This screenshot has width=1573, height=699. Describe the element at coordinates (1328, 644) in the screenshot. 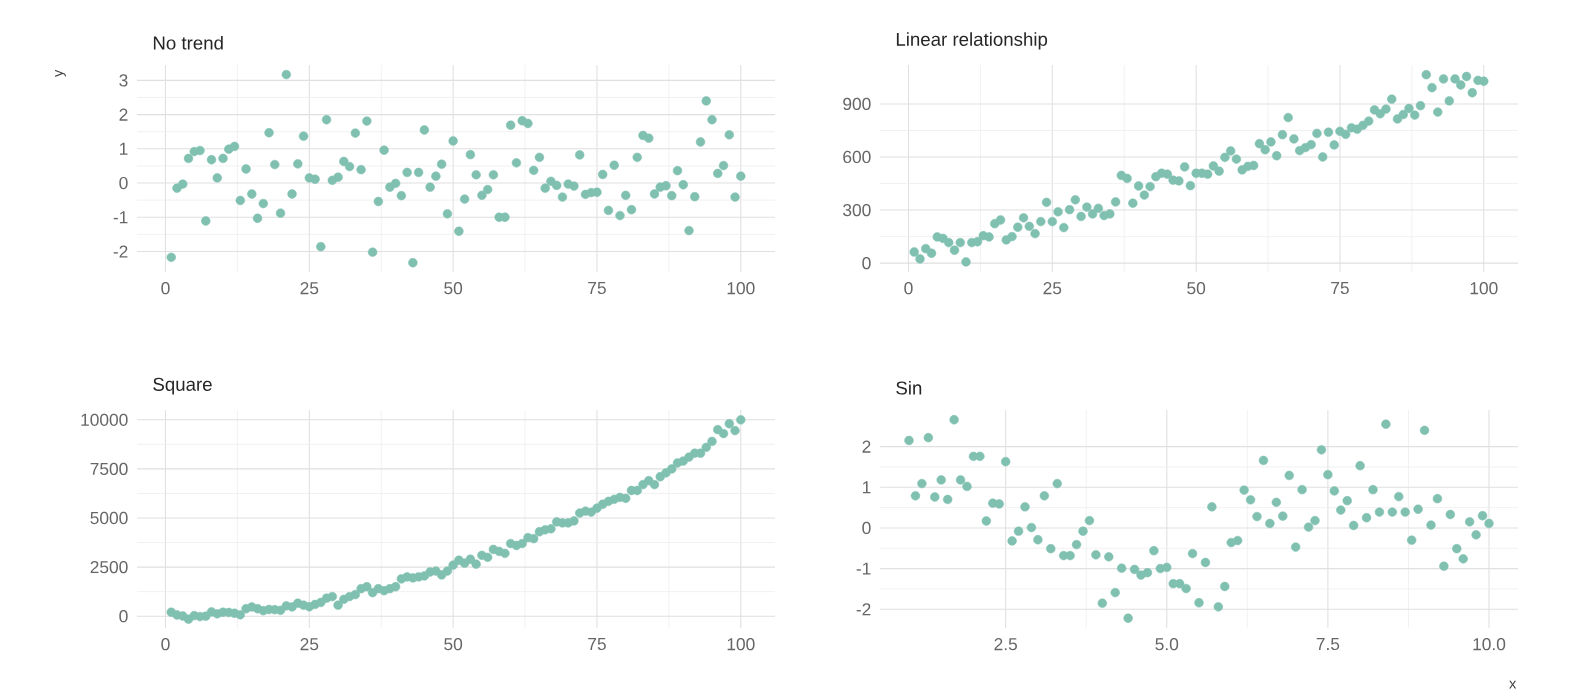

I see `x-tick-label: 7.5` at that location.